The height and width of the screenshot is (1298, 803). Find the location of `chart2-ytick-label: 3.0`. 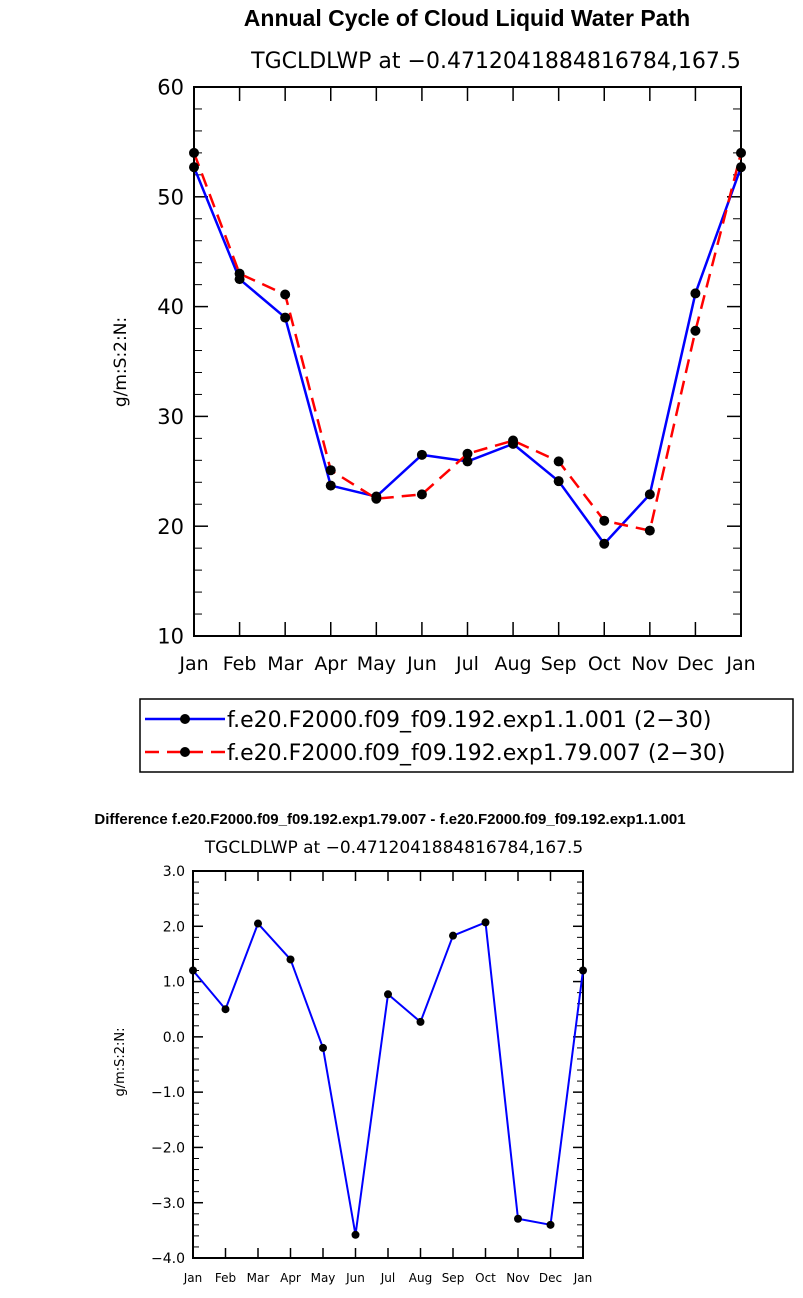

chart2-ytick-label: 3.0 is located at coordinates (174, 872).